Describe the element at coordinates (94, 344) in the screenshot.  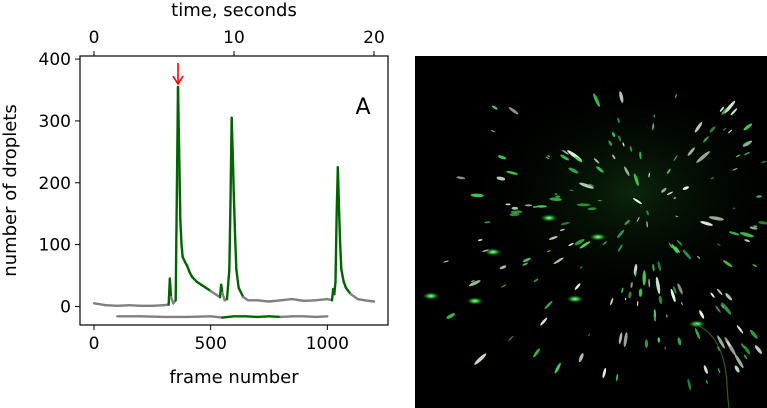
I see `x-tick-label: 0` at that location.